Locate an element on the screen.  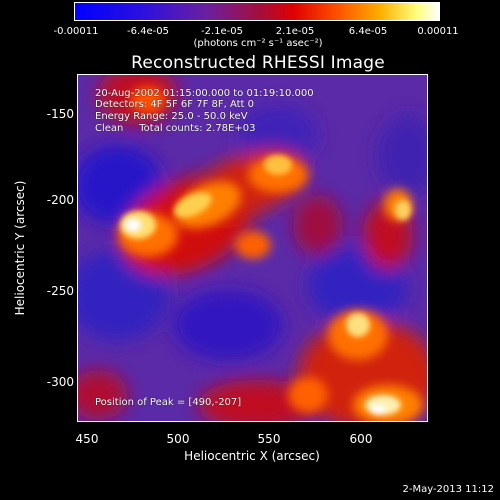
timestamp: 2-May-2013 11:12 is located at coordinates (448, 489).